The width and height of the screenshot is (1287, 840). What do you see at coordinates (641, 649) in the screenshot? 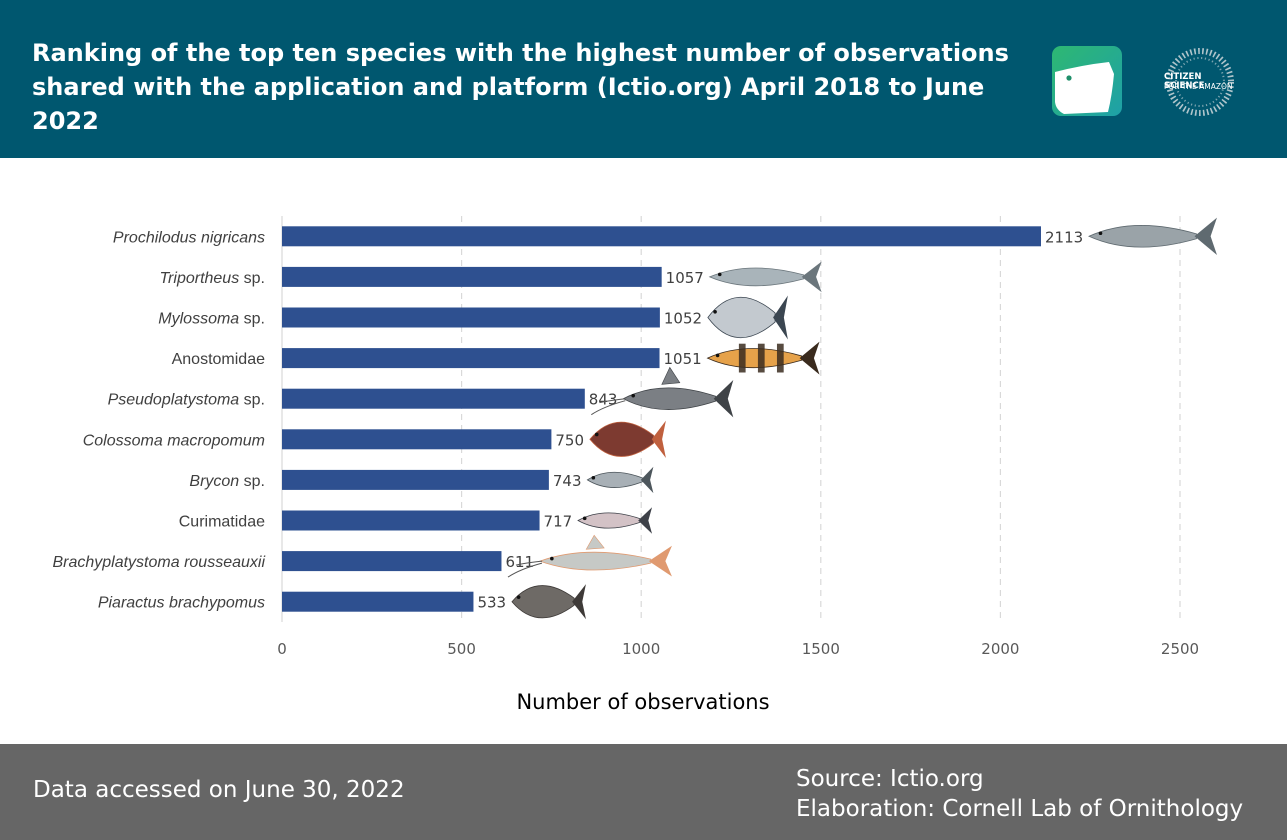
I see `x-tick-label: 1000` at bounding box center [641, 649].